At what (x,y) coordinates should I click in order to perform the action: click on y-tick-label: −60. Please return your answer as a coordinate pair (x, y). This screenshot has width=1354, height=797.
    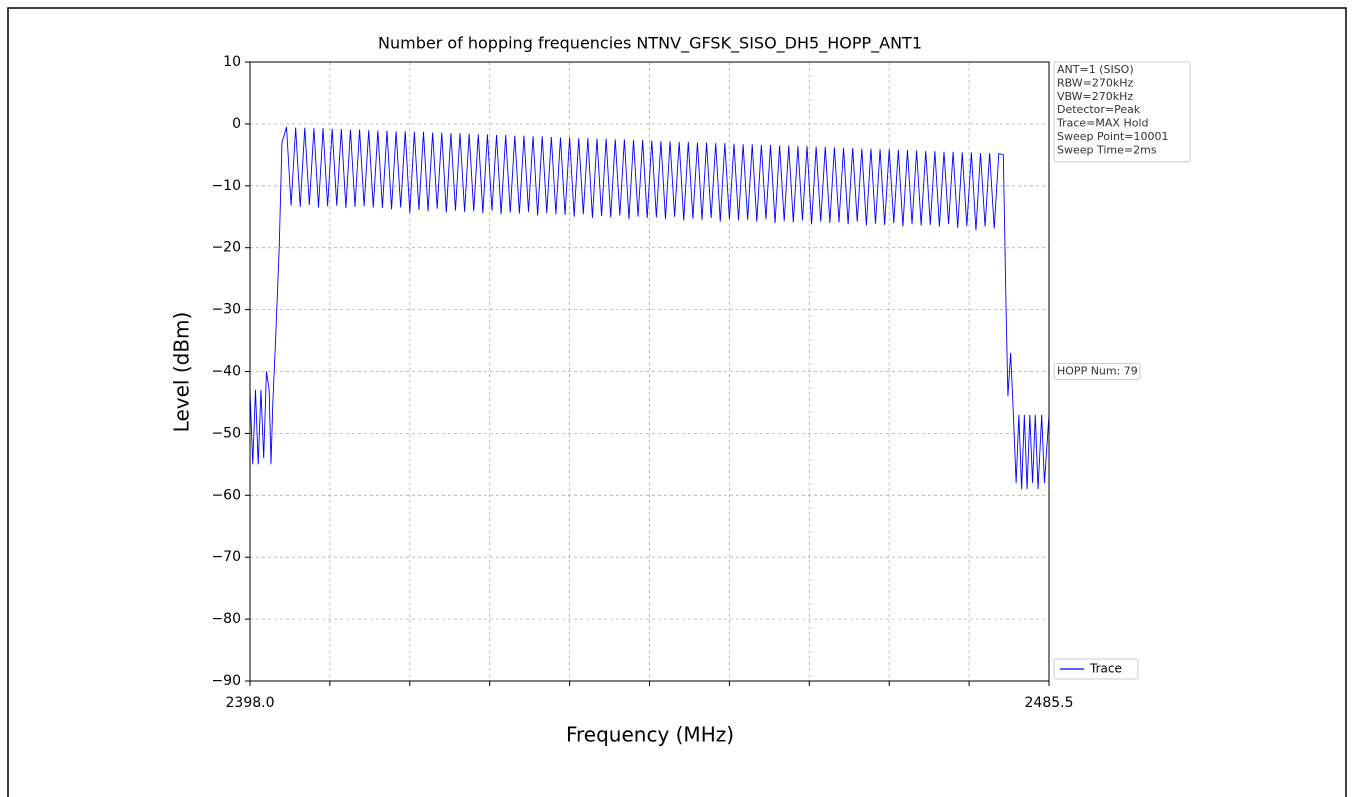
    Looking at the image, I should click on (226, 495).